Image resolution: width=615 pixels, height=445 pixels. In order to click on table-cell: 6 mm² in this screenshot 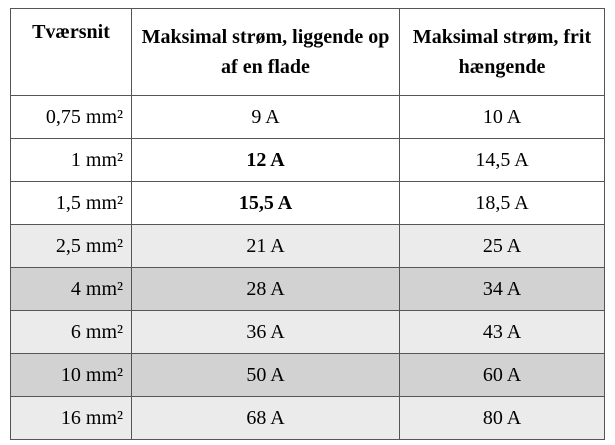, I will do `click(71, 332)`.